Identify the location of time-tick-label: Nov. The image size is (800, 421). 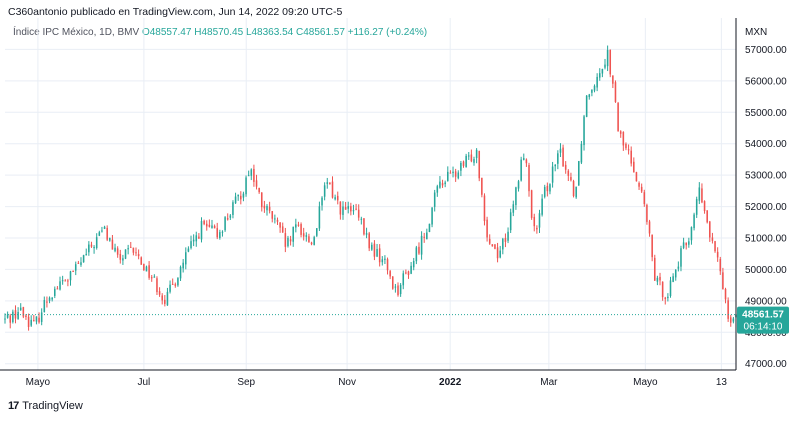
(347, 382).